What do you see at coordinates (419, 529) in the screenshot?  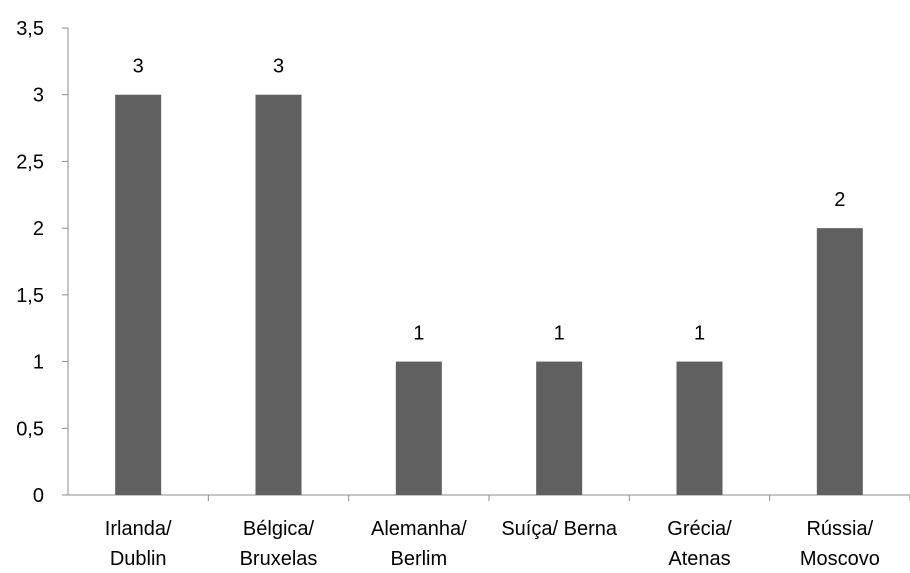 I see `x-category-label: Alemanha/` at bounding box center [419, 529].